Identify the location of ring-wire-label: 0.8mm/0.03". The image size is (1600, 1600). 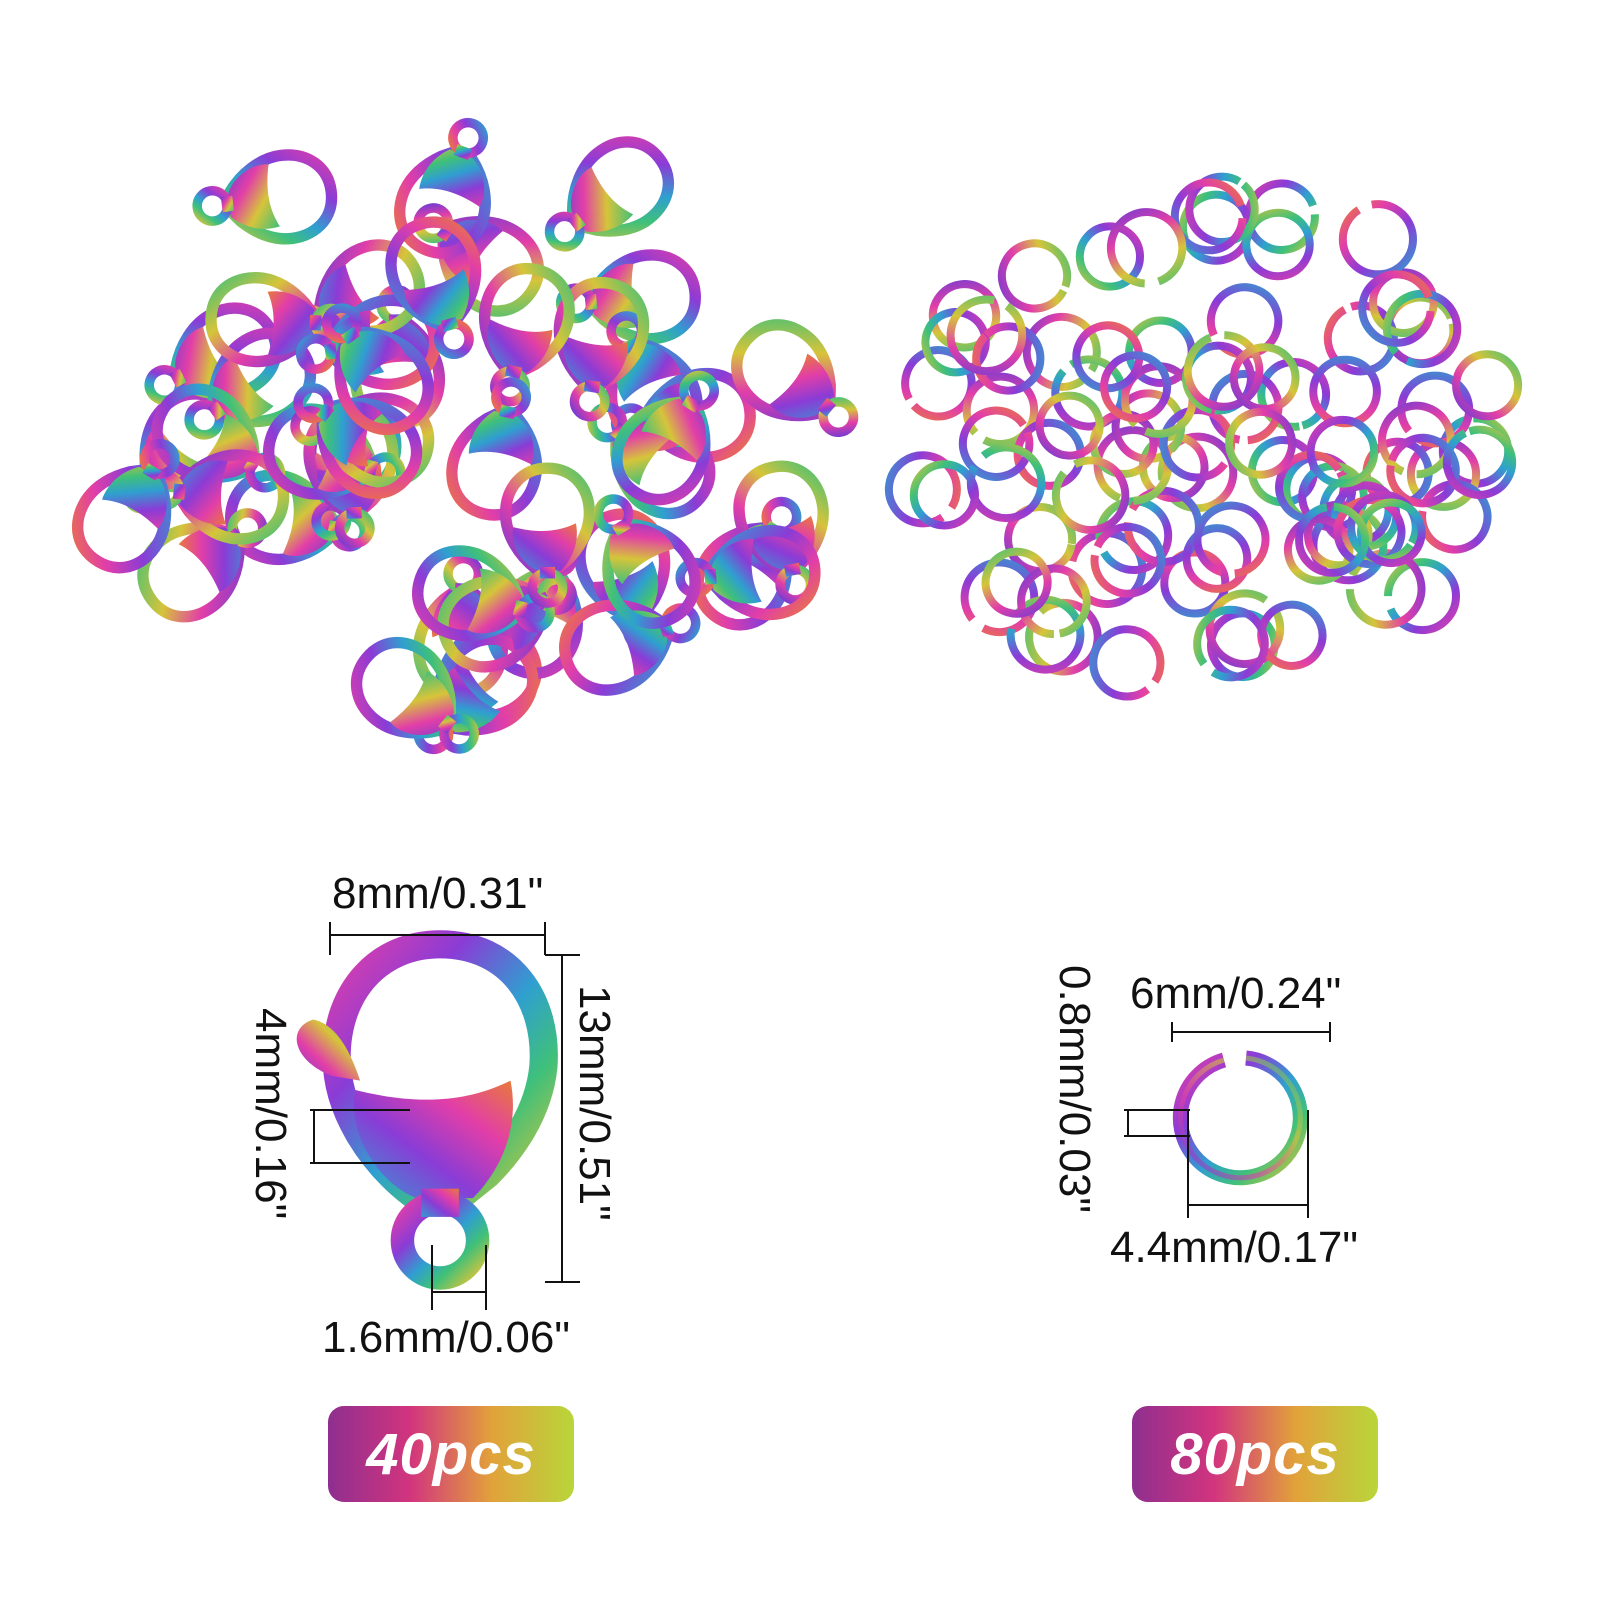
(1074, 1089).